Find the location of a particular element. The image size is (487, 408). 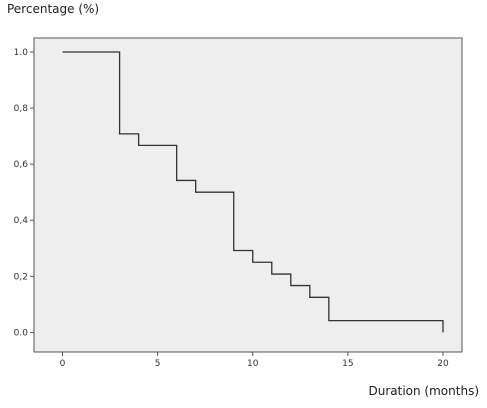

x-tick-label: 0 is located at coordinates (63, 364).